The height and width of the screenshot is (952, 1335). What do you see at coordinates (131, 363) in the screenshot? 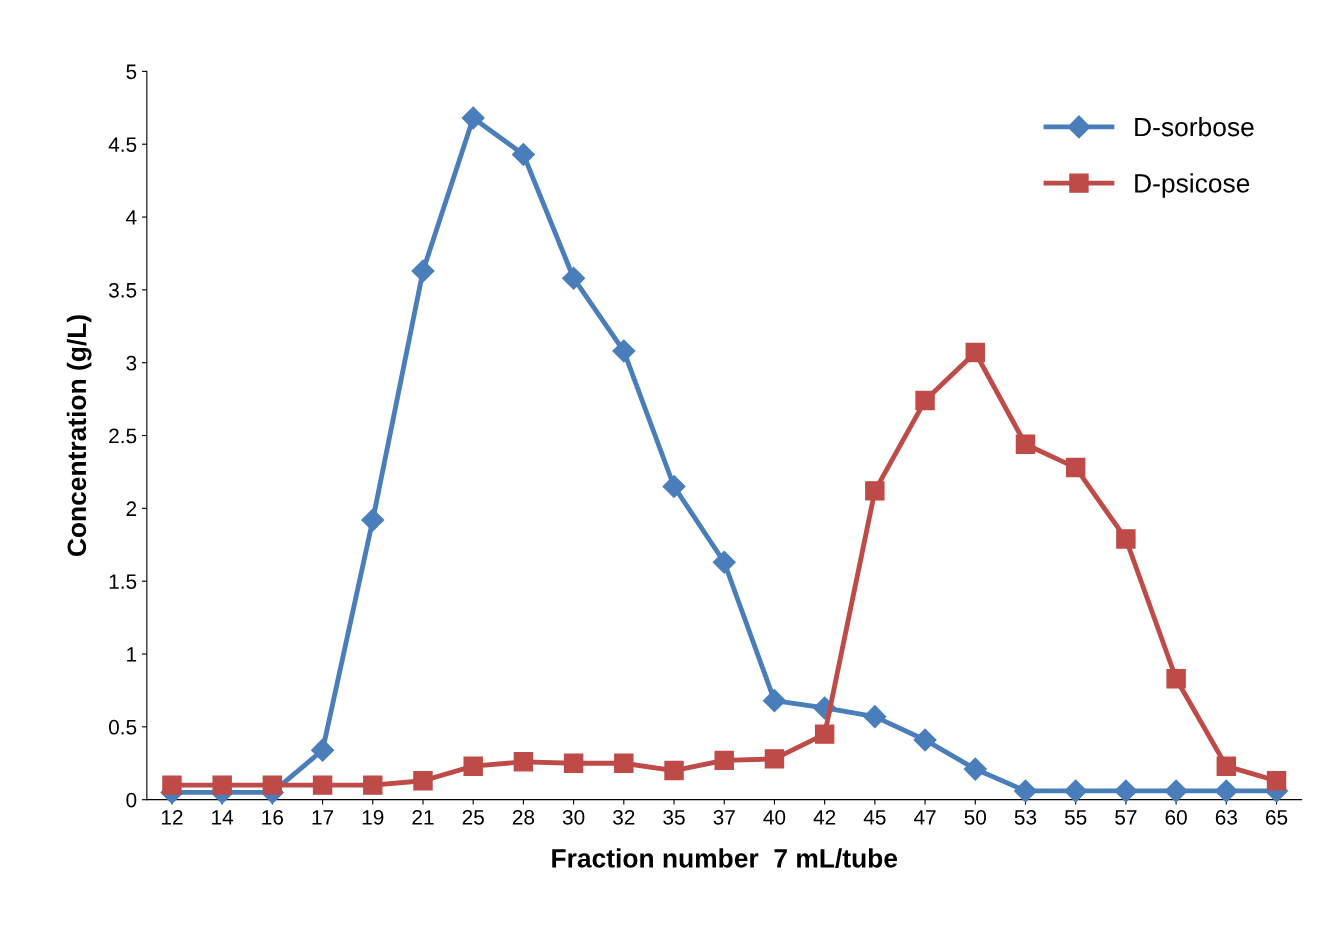
I see `y-tick-label: 3` at bounding box center [131, 363].